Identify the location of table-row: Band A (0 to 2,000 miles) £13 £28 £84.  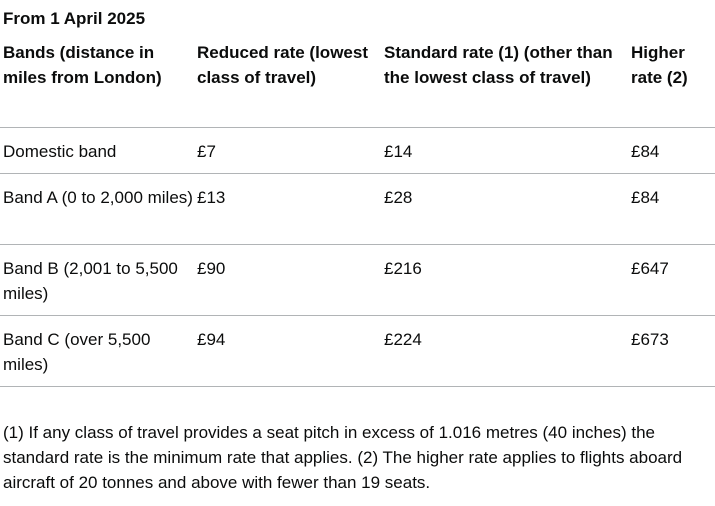
(357, 209).